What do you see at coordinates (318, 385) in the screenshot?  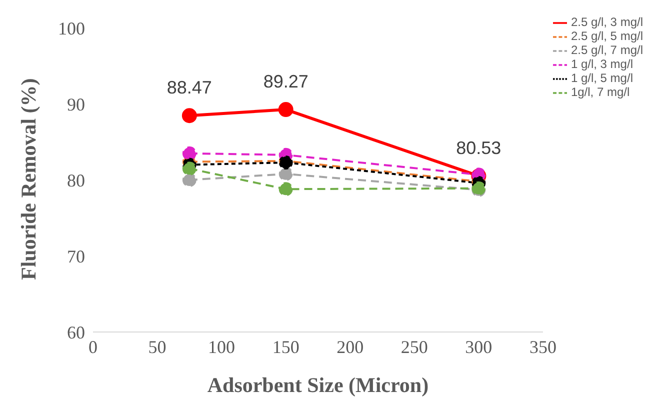 I see `x-axis-title: Adsorbent Size (Micron)` at bounding box center [318, 385].